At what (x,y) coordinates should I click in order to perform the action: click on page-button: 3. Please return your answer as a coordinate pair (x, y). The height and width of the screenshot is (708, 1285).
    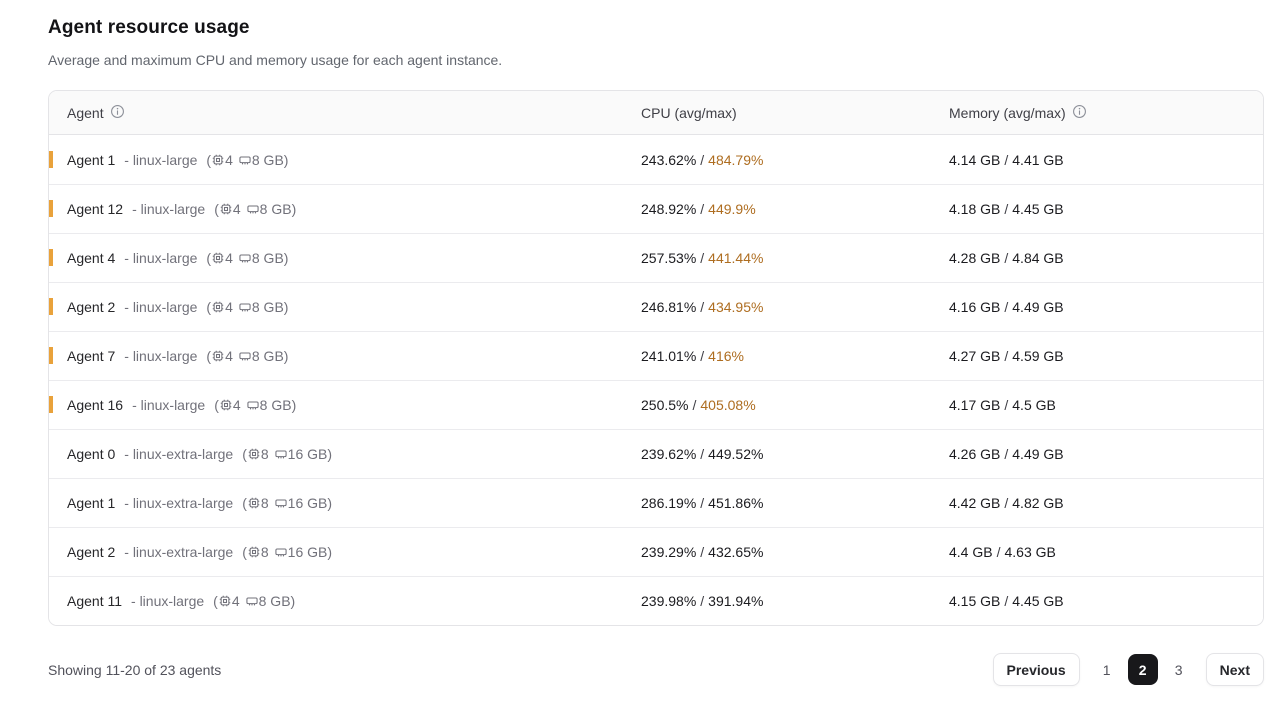
    Looking at the image, I should click on (1179, 669).